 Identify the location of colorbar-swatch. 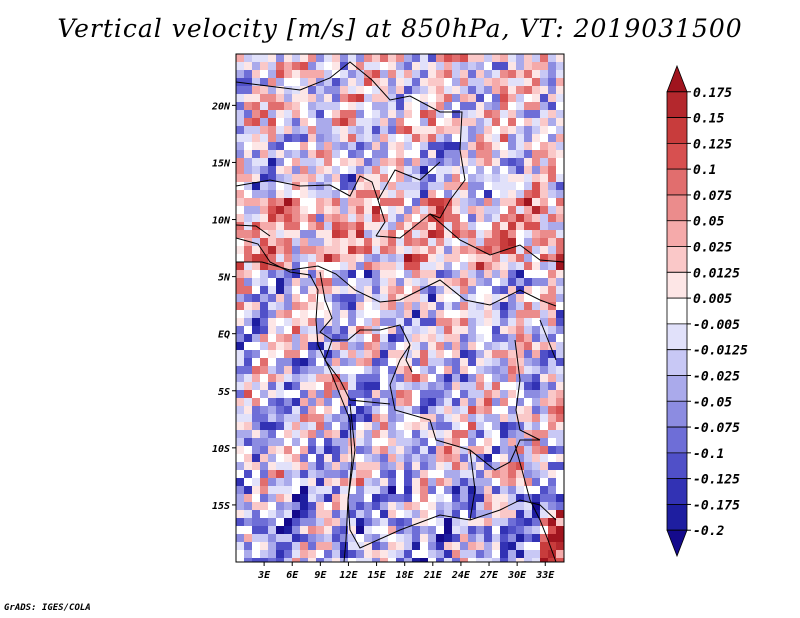
(677, 362).